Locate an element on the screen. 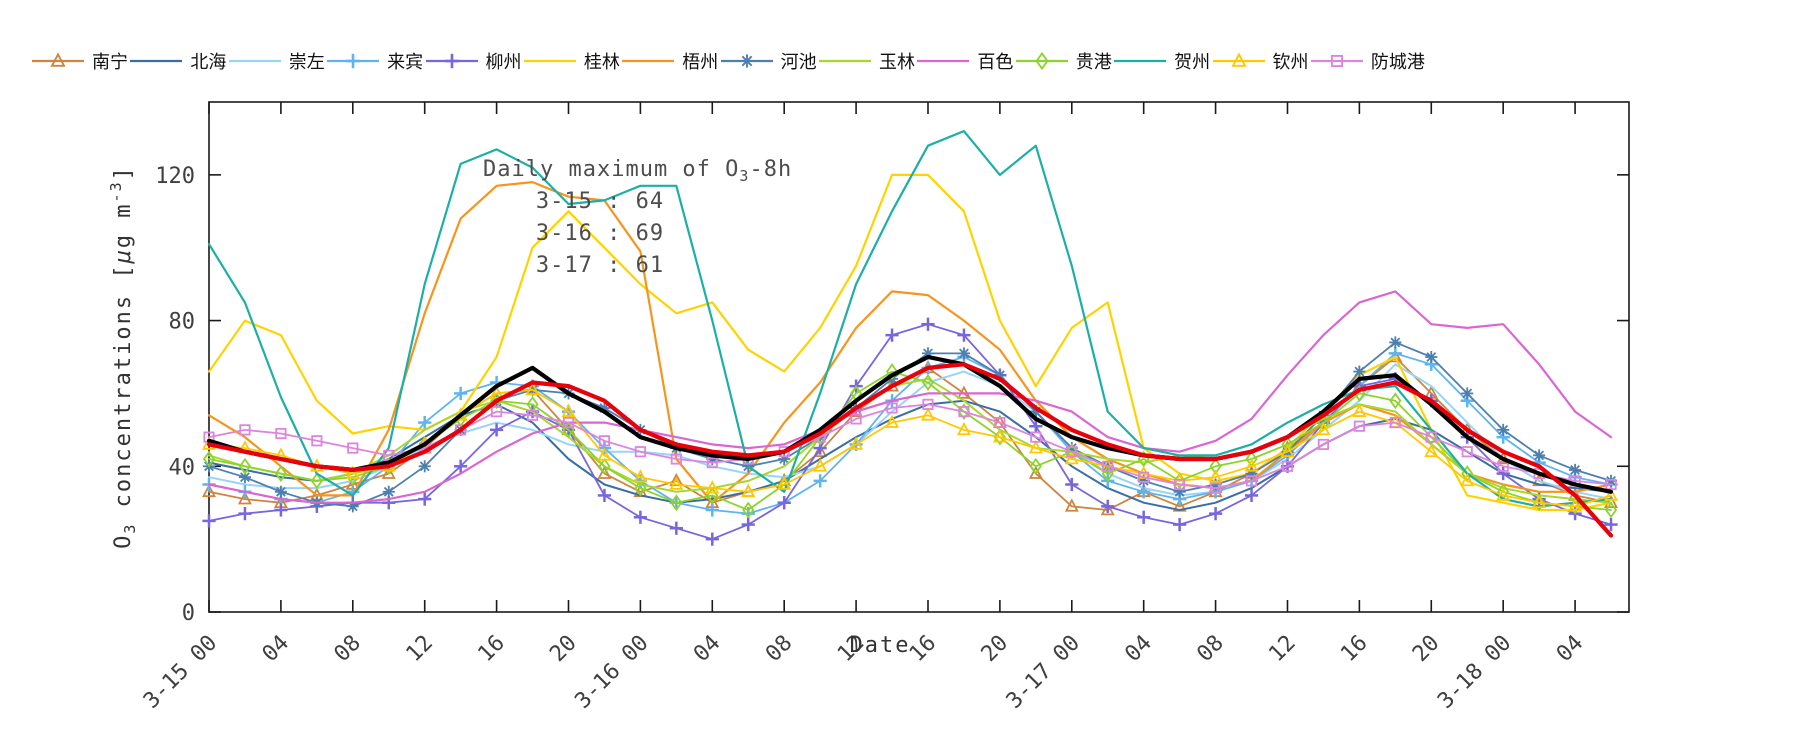 The width and height of the screenshot is (1800, 750). y-tick-label: 40 is located at coordinates (182, 467).